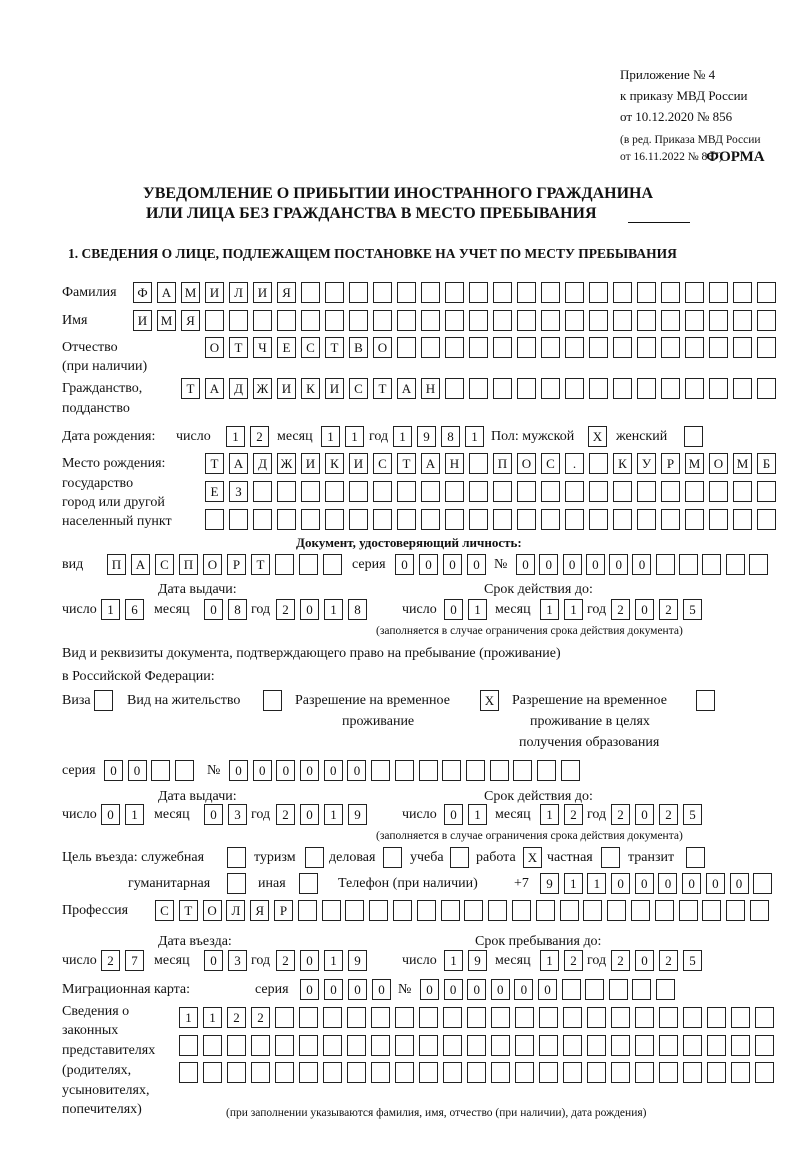 This screenshot has height=1163, width=800. I want to click on purpose-transit-checkbox, so click(695, 857).